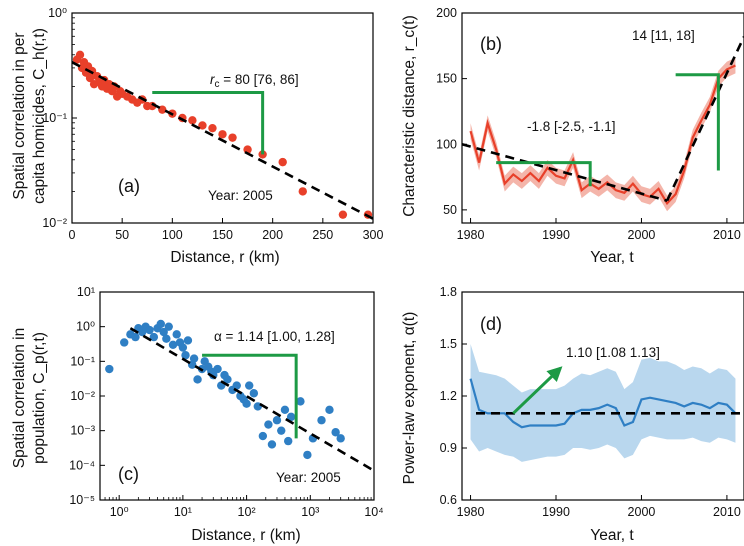 This screenshot has height=546, width=744. I want to click on panel-a-y-tick-label: 10⁰, so click(57, 13).